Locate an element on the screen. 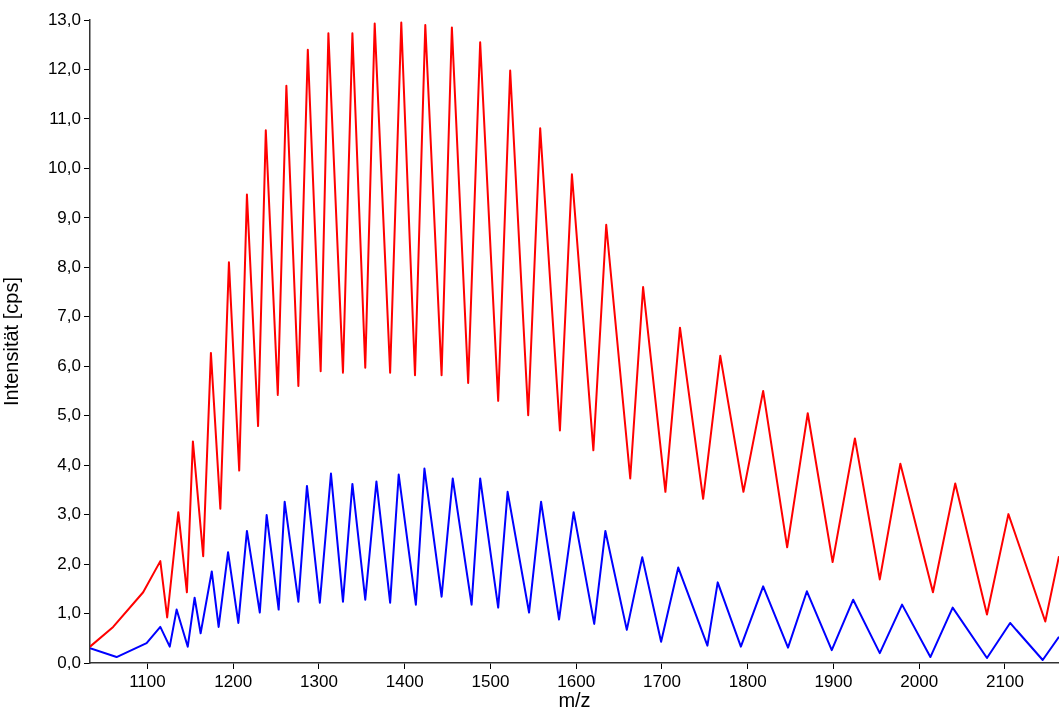 Image resolution: width=1059 pixels, height=713 pixels. x-tick-label: 1100 is located at coordinates (147, 681).